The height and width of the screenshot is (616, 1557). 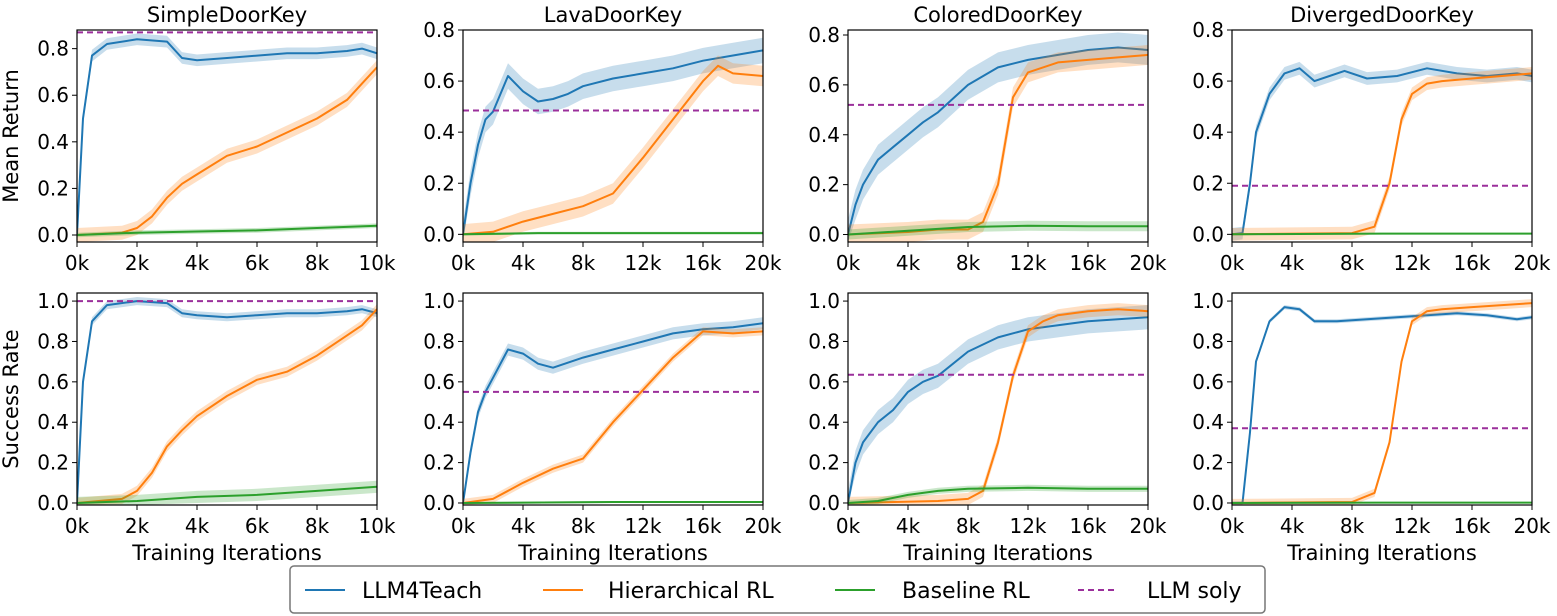 I want to click on confidence-band-baseline-rl, so click(x=227, y=492).